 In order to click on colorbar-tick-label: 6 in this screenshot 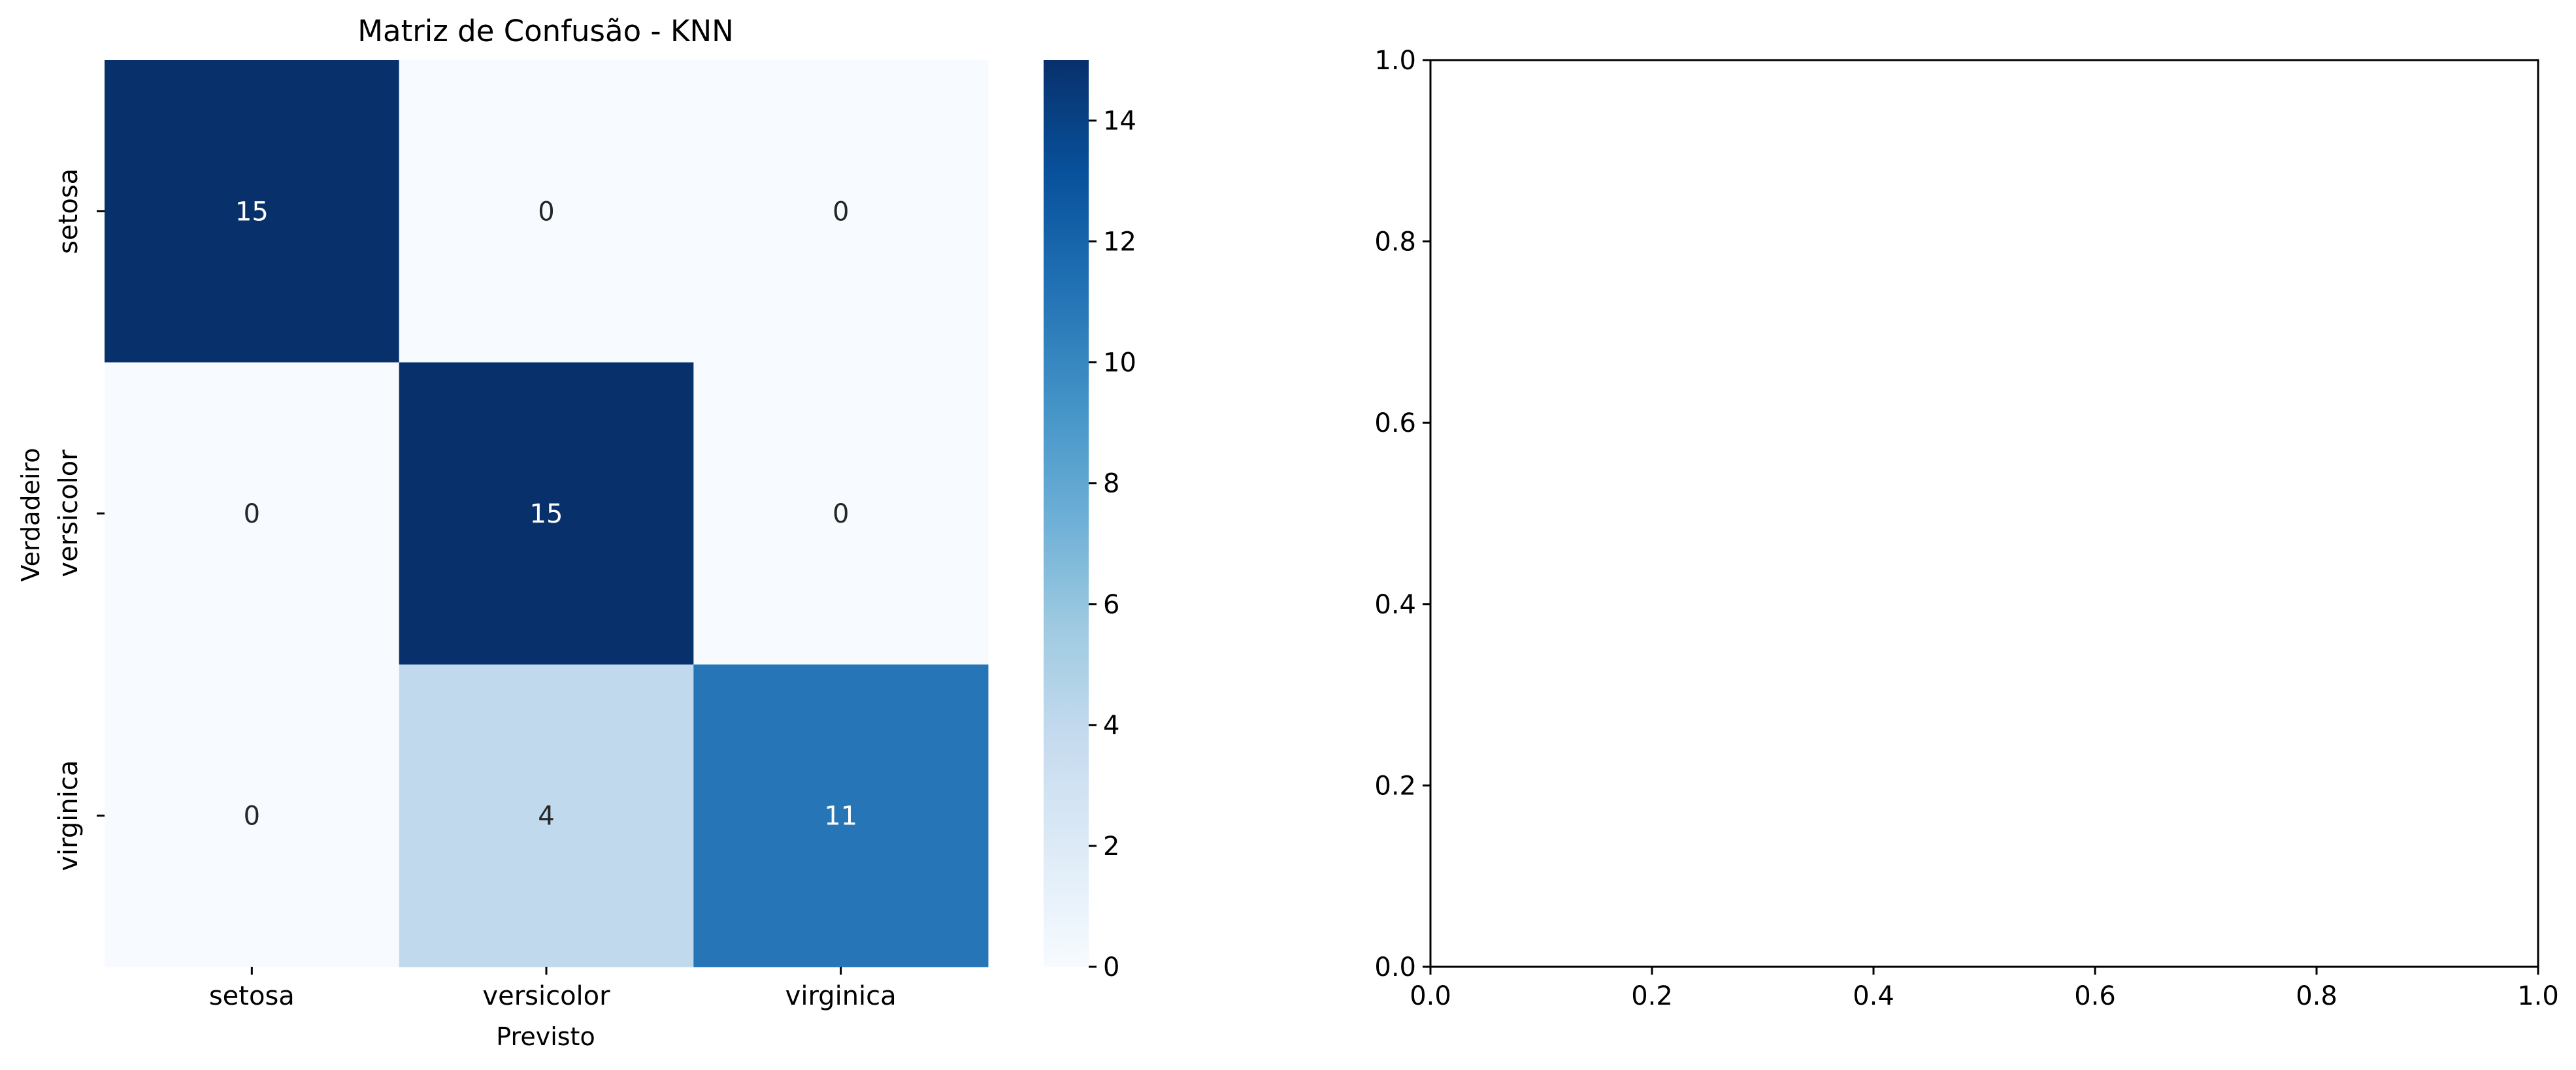, I will do `click(1111, 605)`.